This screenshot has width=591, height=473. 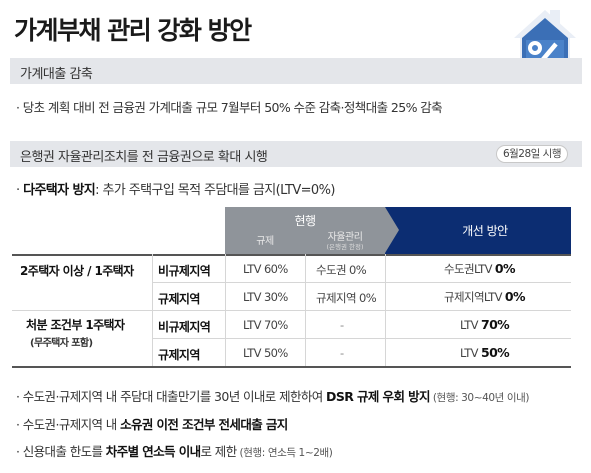 I want to click on improve-value: 수도권LTV 0%, so click(x=480, y=269).